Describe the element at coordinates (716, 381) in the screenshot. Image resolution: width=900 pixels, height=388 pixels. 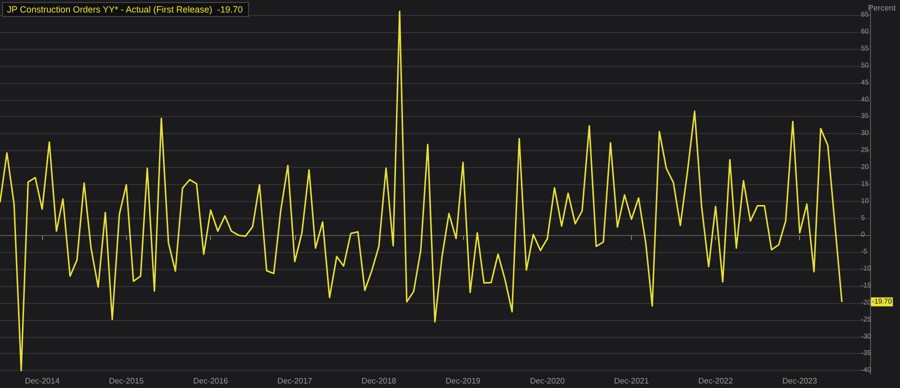
I see `x-tick-label: Dec-2022` at that location.